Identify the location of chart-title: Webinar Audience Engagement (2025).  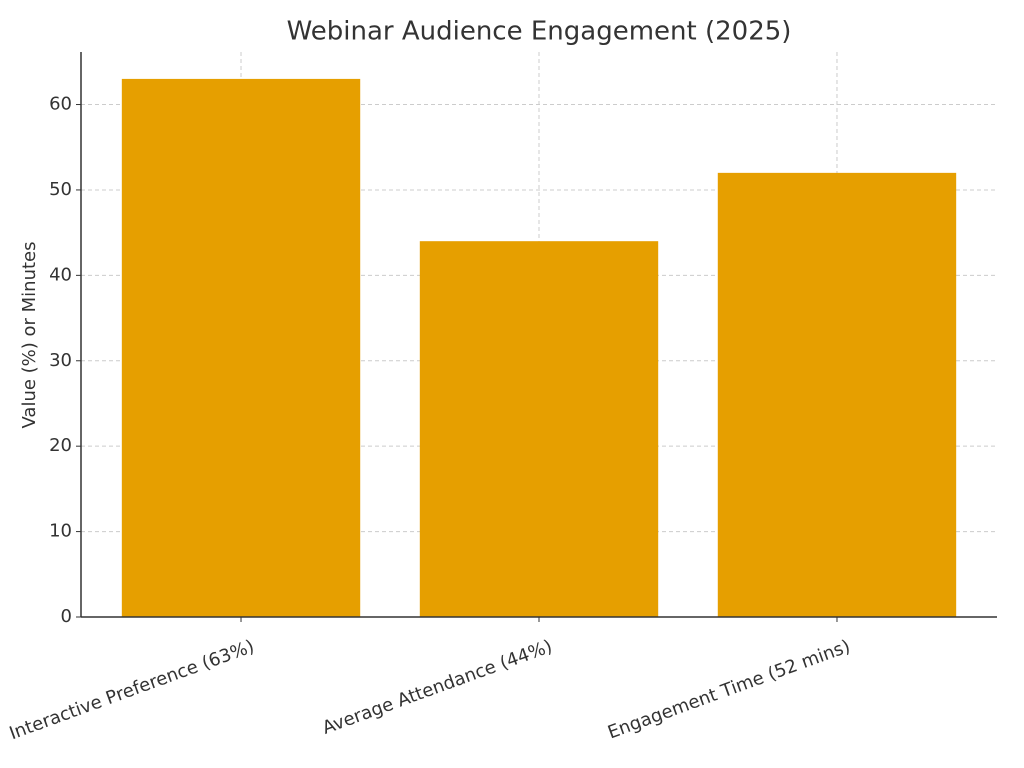
(539, 32).